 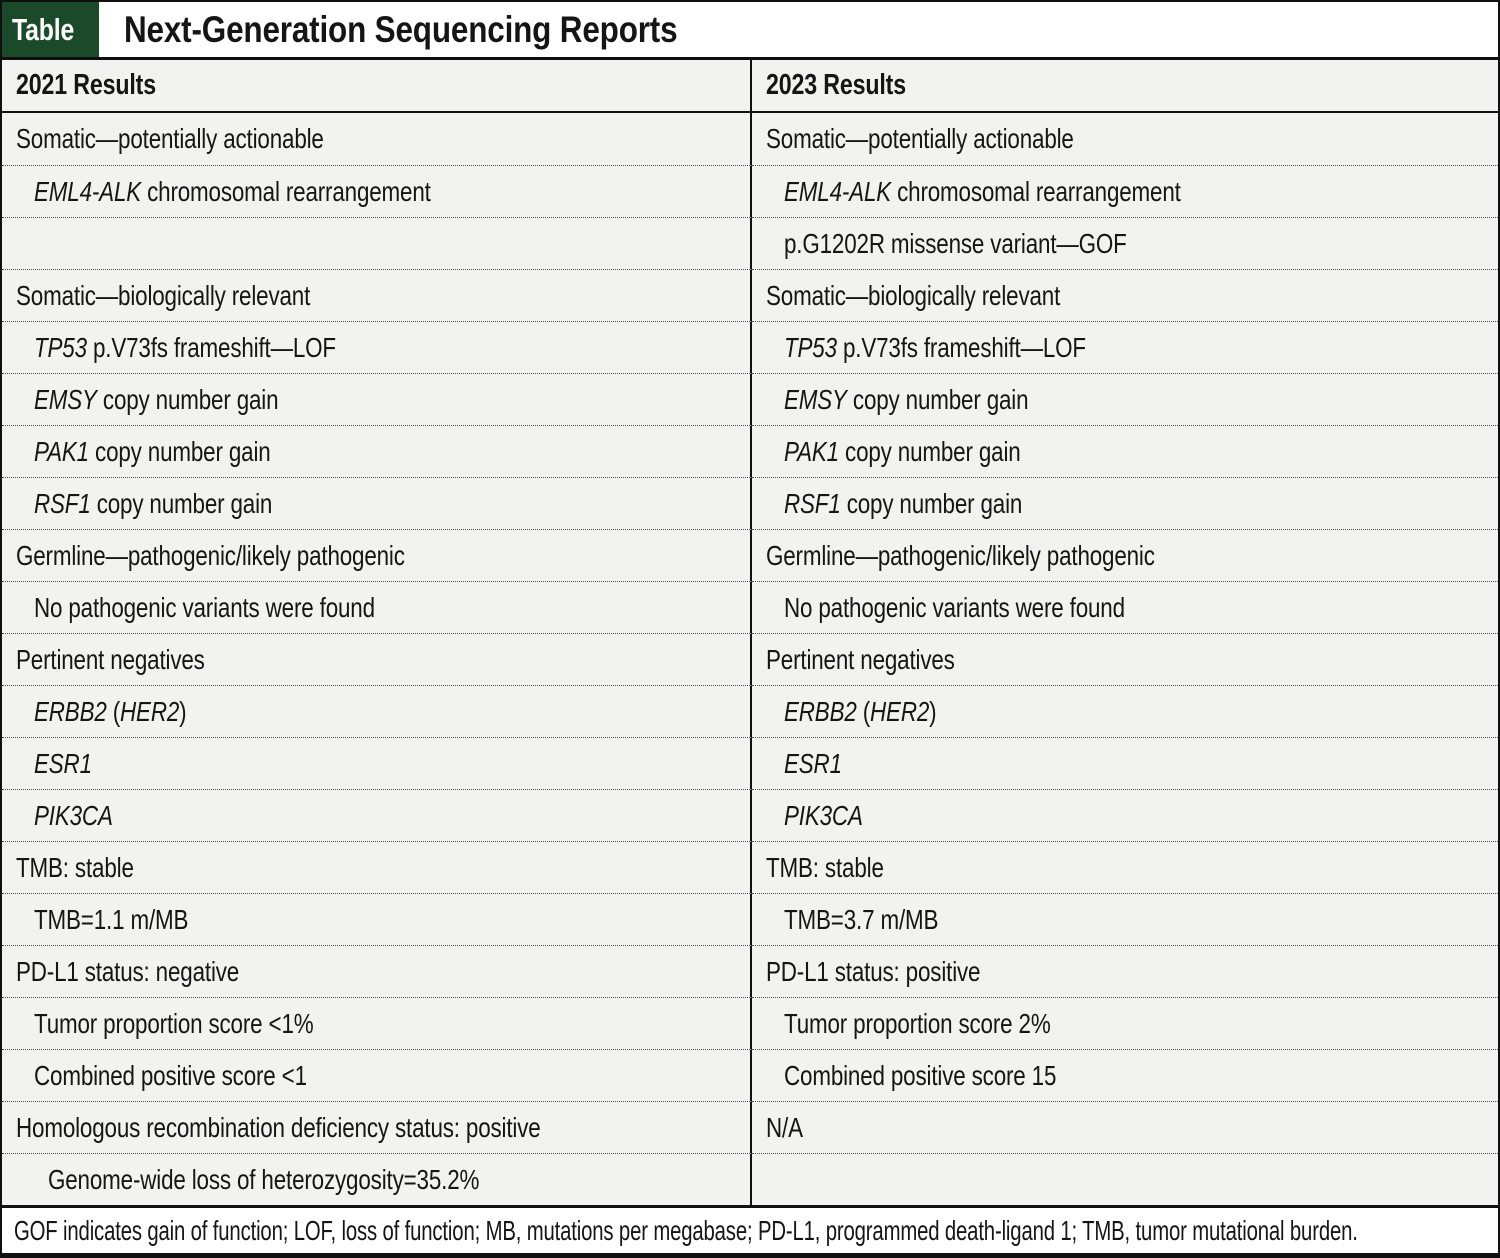 What do you see at coordinates (73, 815) in the screenshot?
I see `cell-text: PIK3CA` at bounding box center [73, 815].